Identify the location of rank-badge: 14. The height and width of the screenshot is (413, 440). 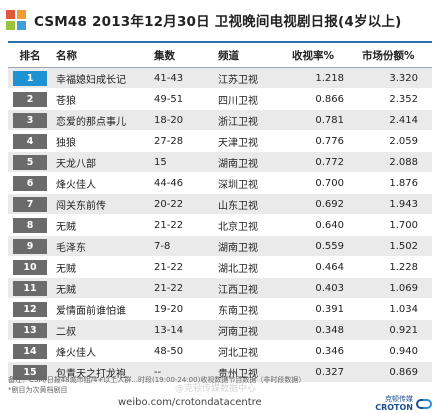
(30, 351).